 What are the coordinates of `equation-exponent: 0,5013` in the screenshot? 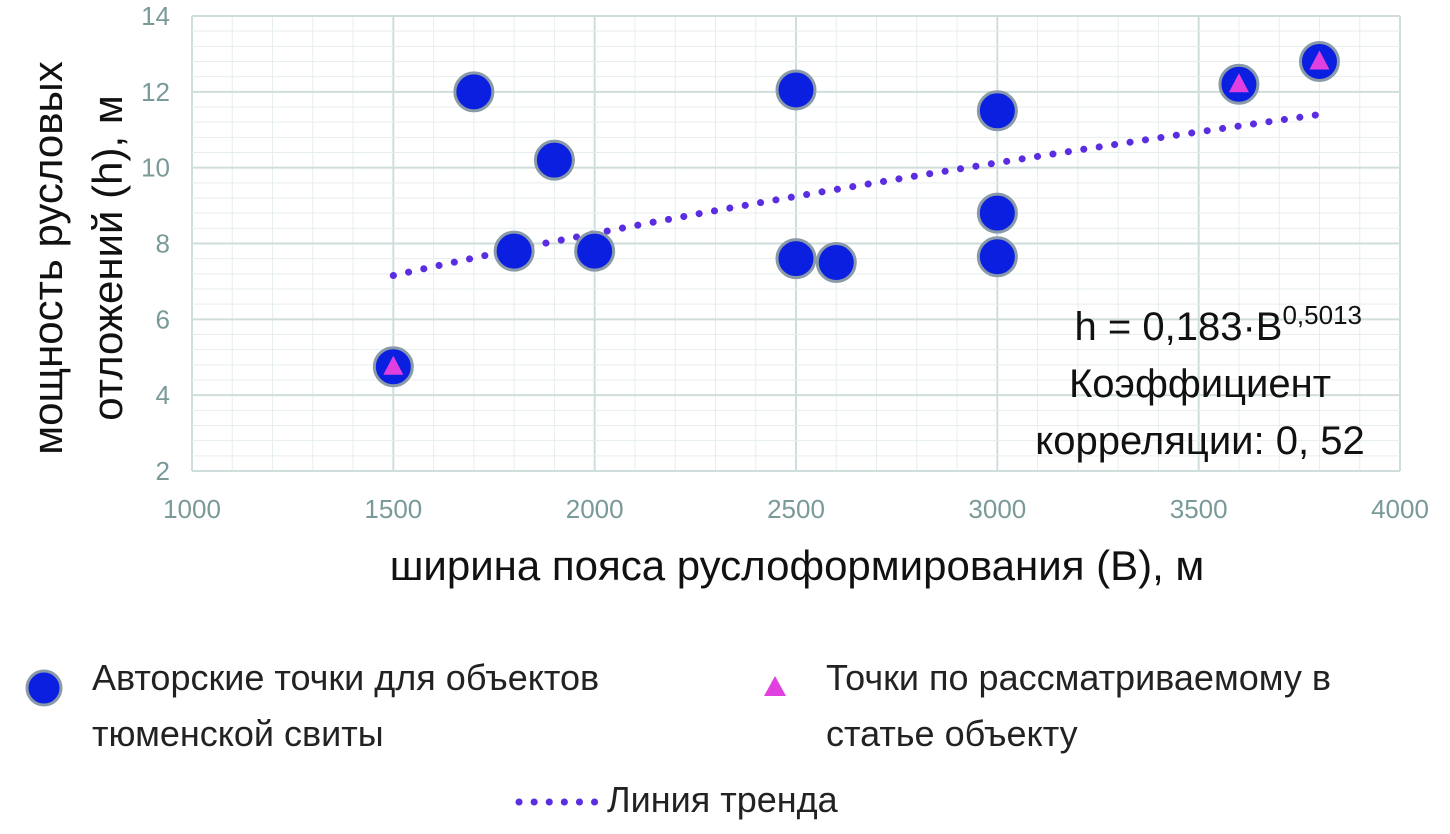 It's located at (1322, 315).